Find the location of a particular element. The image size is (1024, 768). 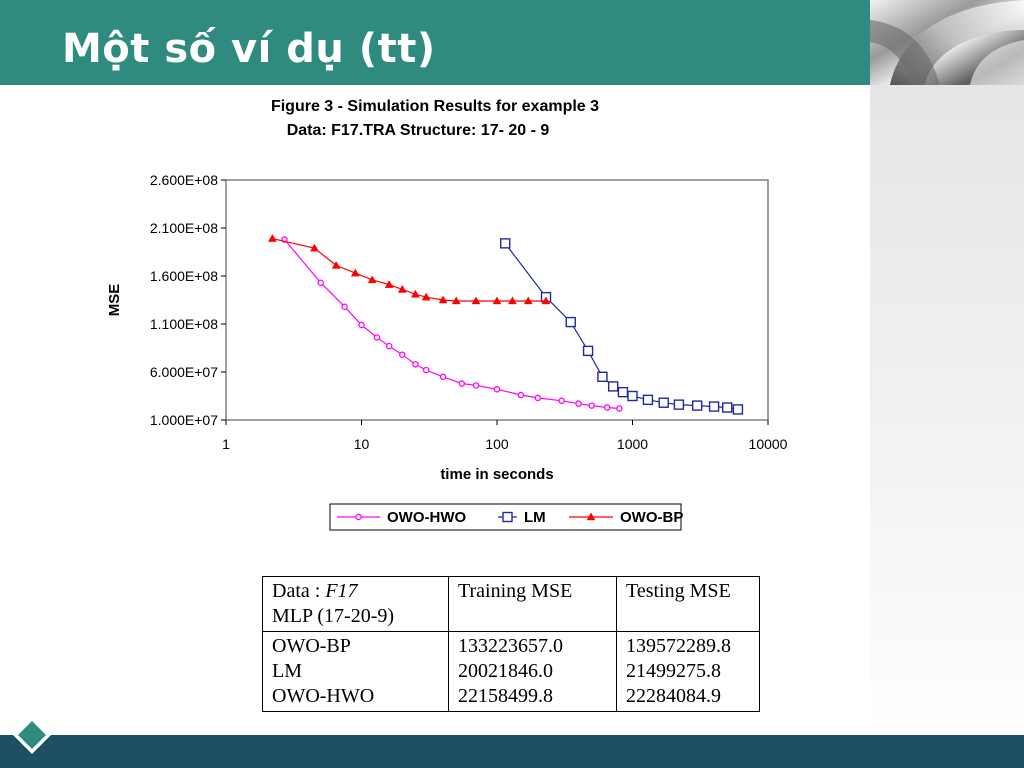

legend-marker-owo-bp is located at coordinates (591, 516).